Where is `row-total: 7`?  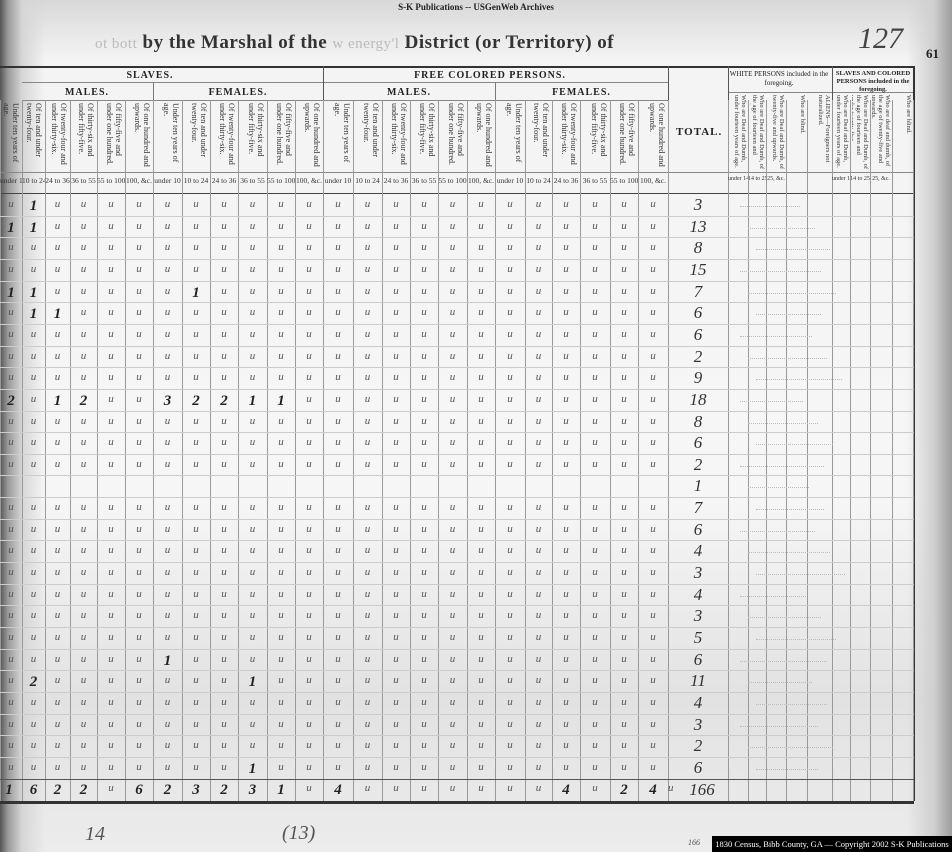 row-total: 7 is located at coordinates (698, 291).